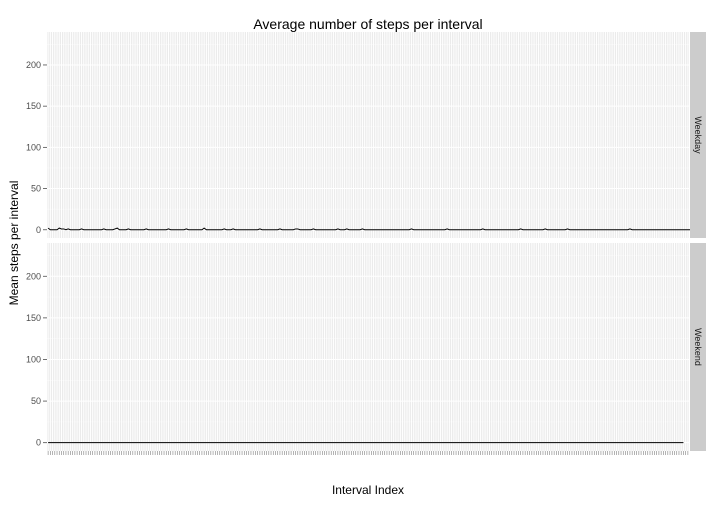  What do you see at coordinates (367, 24) in the screenshot?
I see `chart-title: Average number of steps per interval` at bounding box center [367, 24].